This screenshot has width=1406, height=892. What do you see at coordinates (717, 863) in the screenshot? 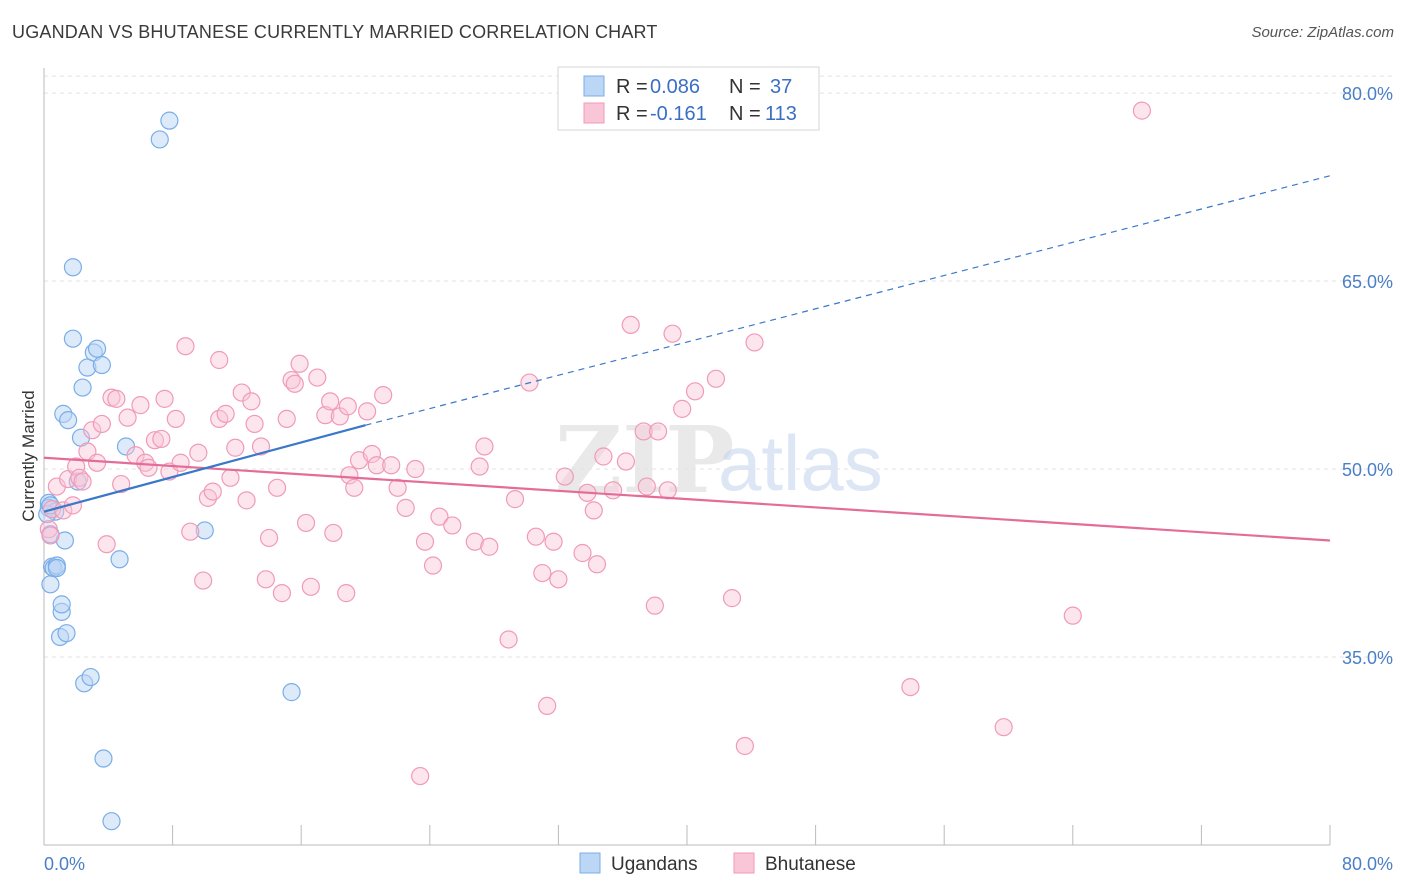
I see `series-legend: Ugandans Bhutanese` at bounding box center [717, 863].